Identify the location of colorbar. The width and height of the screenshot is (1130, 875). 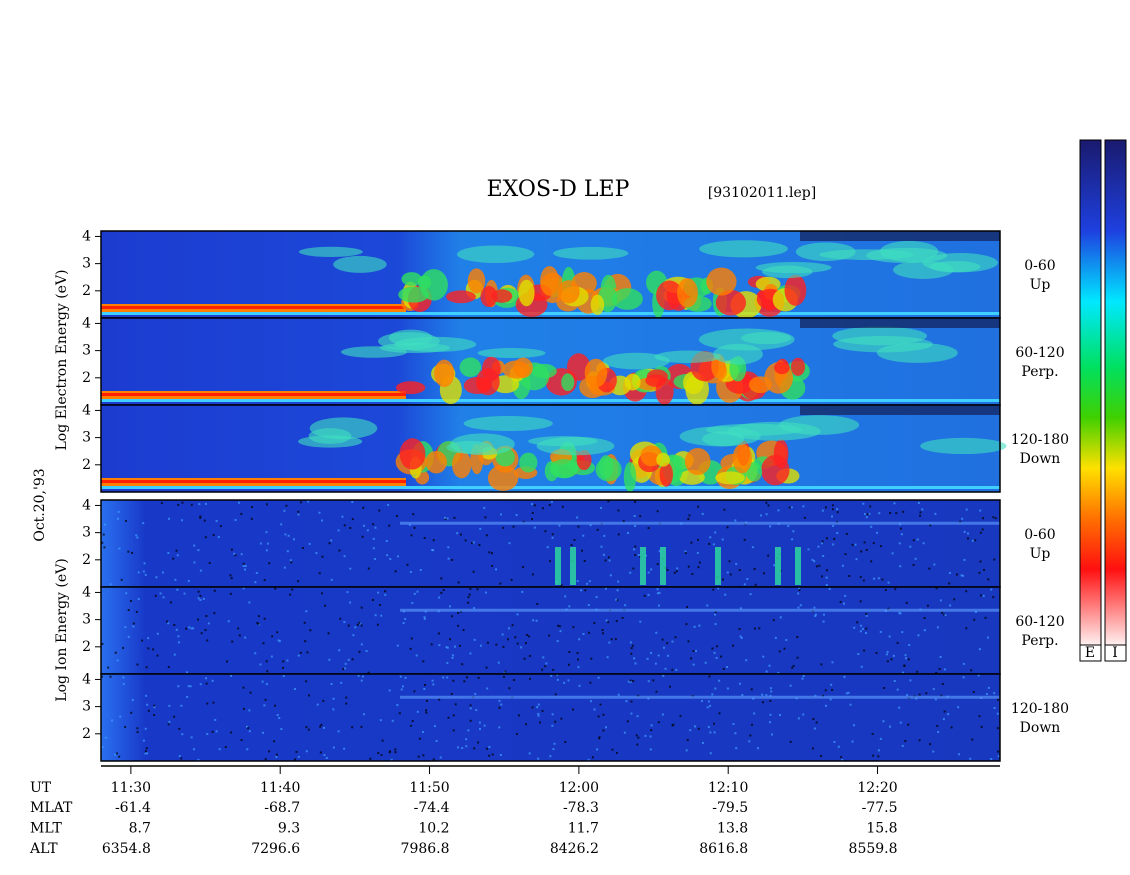
(1090, 392).